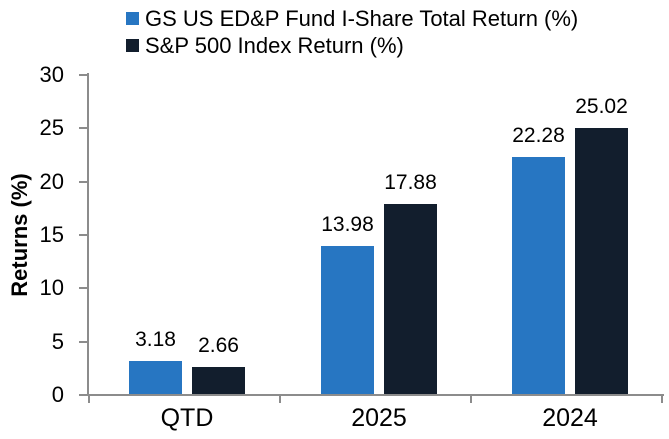  What do you see at coordinates (218, 380) in the screenshot?
I see `bar-sp500-qtd` at bounding box center [218, 380].